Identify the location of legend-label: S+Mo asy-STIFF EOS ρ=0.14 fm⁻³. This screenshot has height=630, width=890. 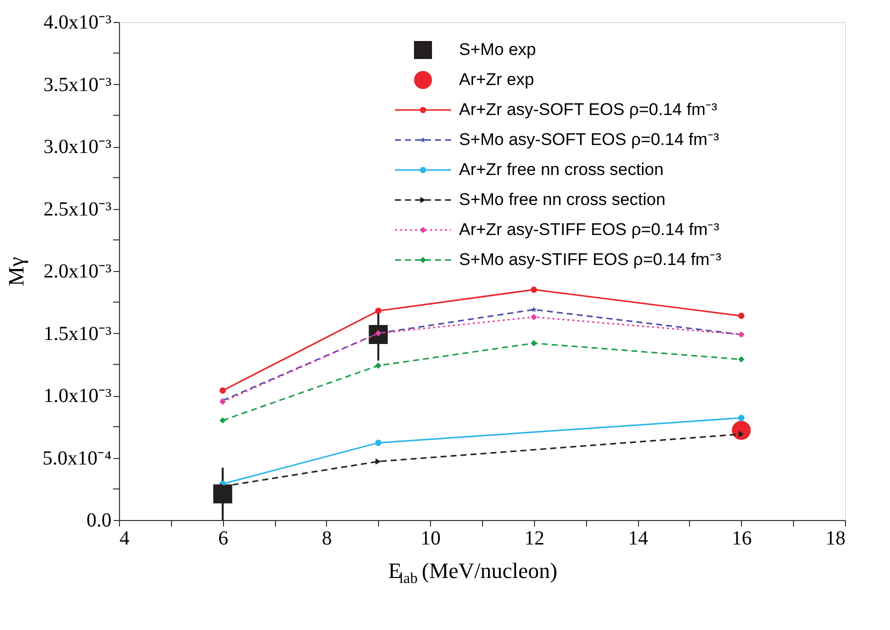
(590, 259).